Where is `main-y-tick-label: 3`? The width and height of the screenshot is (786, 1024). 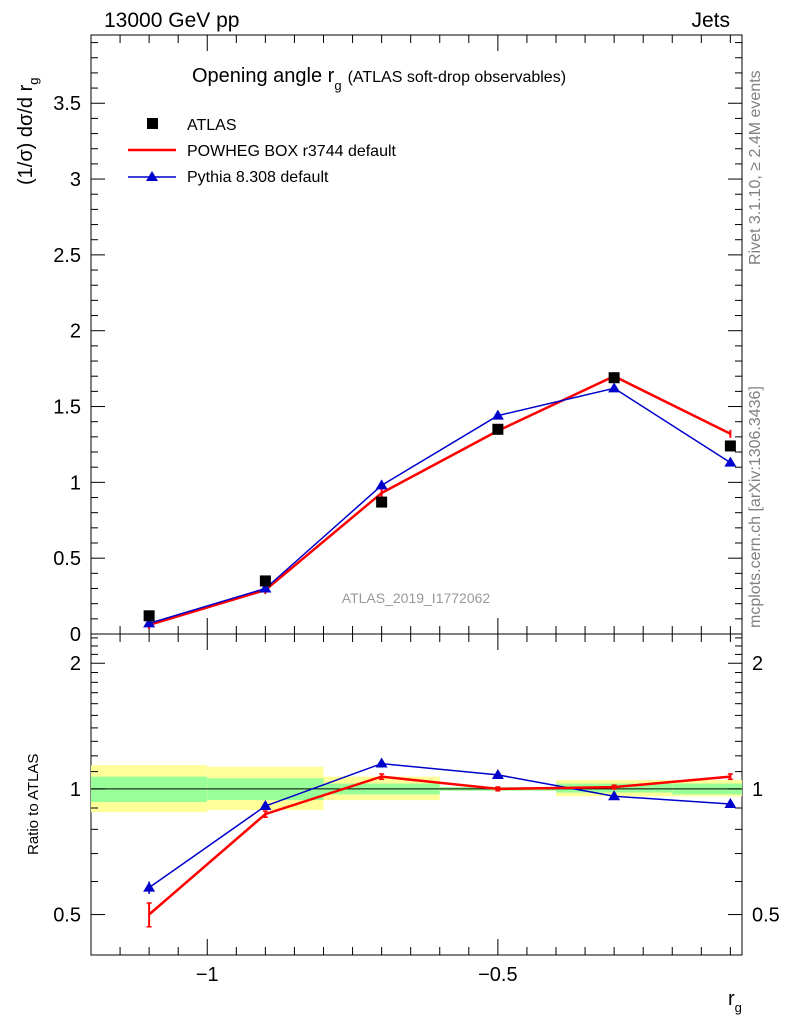
main-y-tick-label: 3 is located at coordinates (75, 180).